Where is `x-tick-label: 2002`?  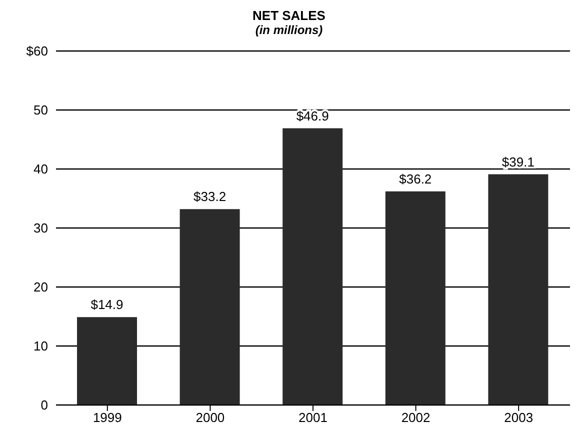 x-tick-label: 2002 is located at coordinates (415, 418).